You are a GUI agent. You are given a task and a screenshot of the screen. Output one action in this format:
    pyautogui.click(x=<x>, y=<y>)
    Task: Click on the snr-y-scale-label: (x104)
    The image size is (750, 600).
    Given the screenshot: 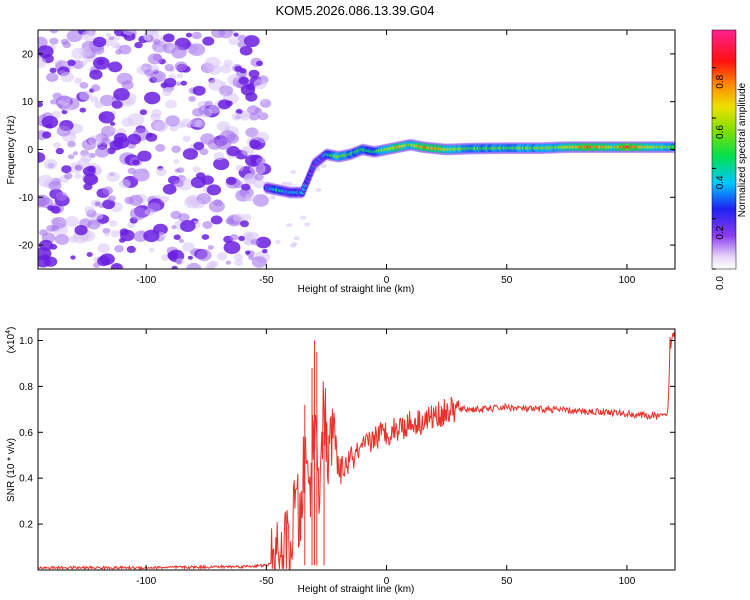 What is the action you would take?
    pyautogui.click(x=11, y=340)
    